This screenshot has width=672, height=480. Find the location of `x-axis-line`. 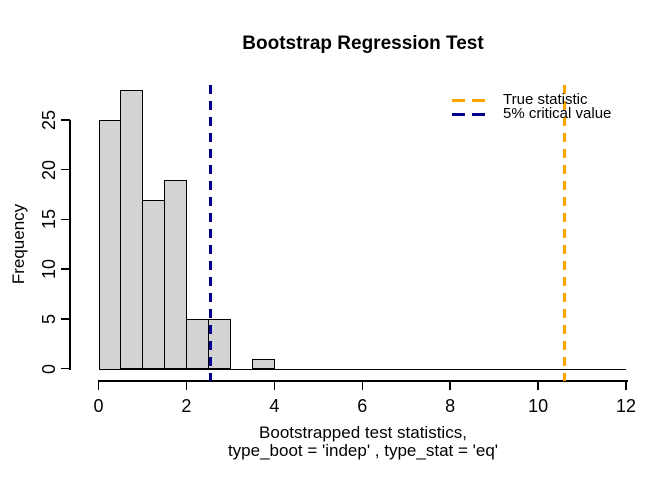

x-axis-line is located at coordinates (363, 381).